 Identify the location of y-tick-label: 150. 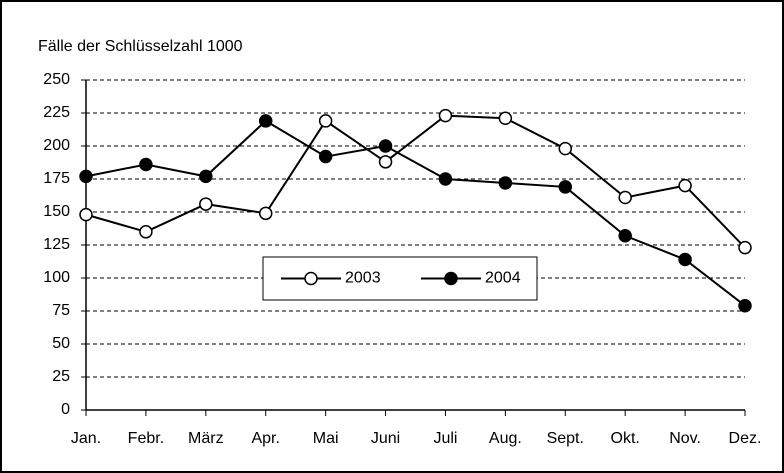
(56, 211).